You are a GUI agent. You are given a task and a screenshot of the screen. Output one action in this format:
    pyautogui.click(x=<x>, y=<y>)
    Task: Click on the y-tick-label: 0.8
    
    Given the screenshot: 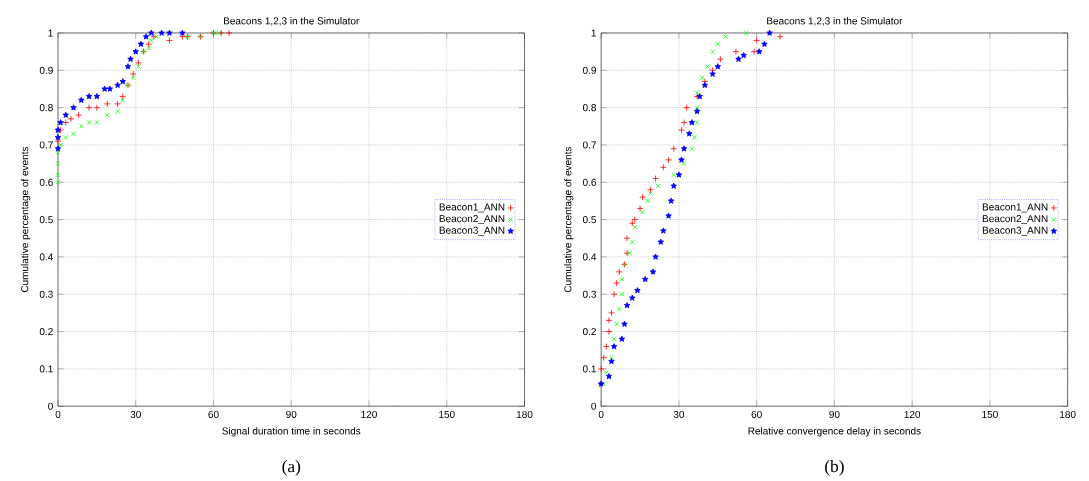 What is the action you would take?
    pyautogui.click(x=589, y=108)
    